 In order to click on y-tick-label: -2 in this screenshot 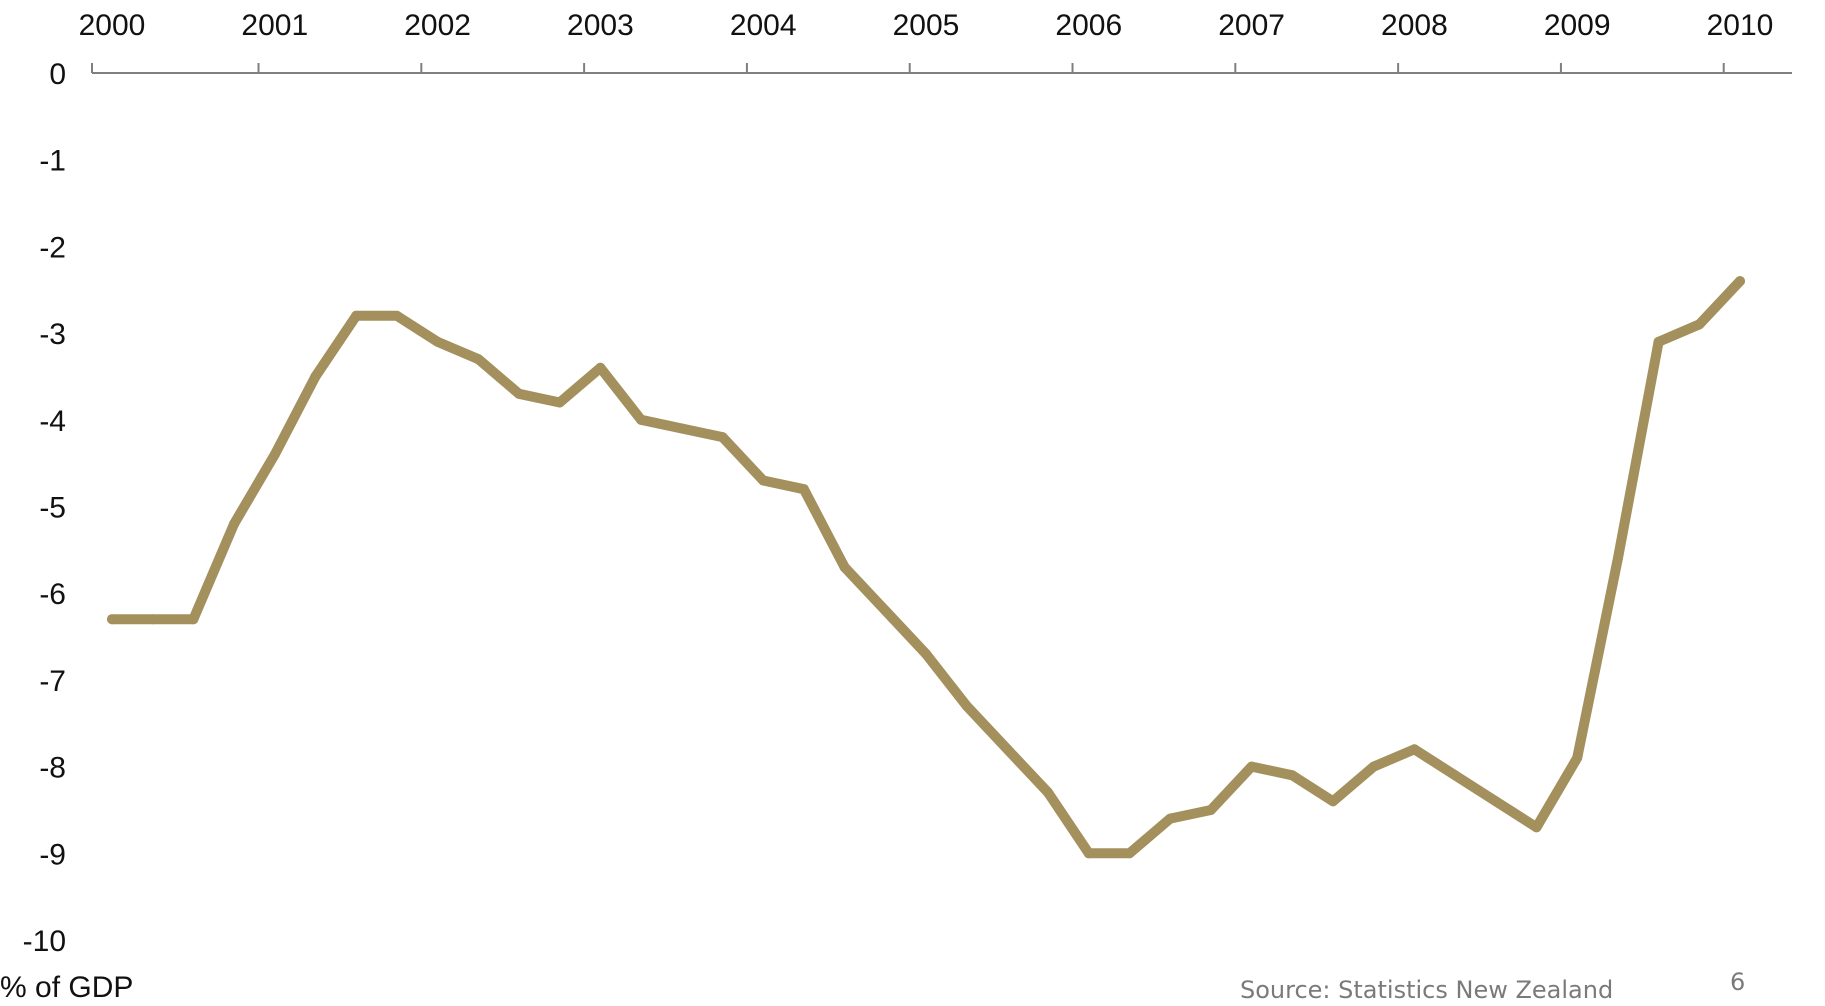, I will do `click(52, 247)`.